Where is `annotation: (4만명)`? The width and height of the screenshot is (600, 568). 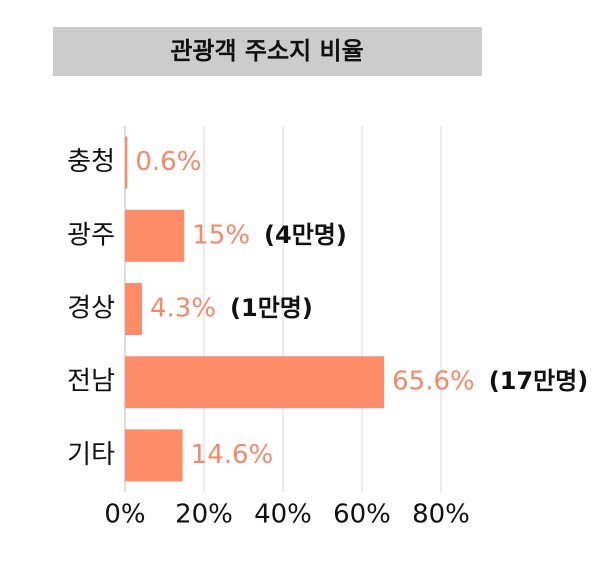
annotation: (4만명) is located at coordinates (305, 235).